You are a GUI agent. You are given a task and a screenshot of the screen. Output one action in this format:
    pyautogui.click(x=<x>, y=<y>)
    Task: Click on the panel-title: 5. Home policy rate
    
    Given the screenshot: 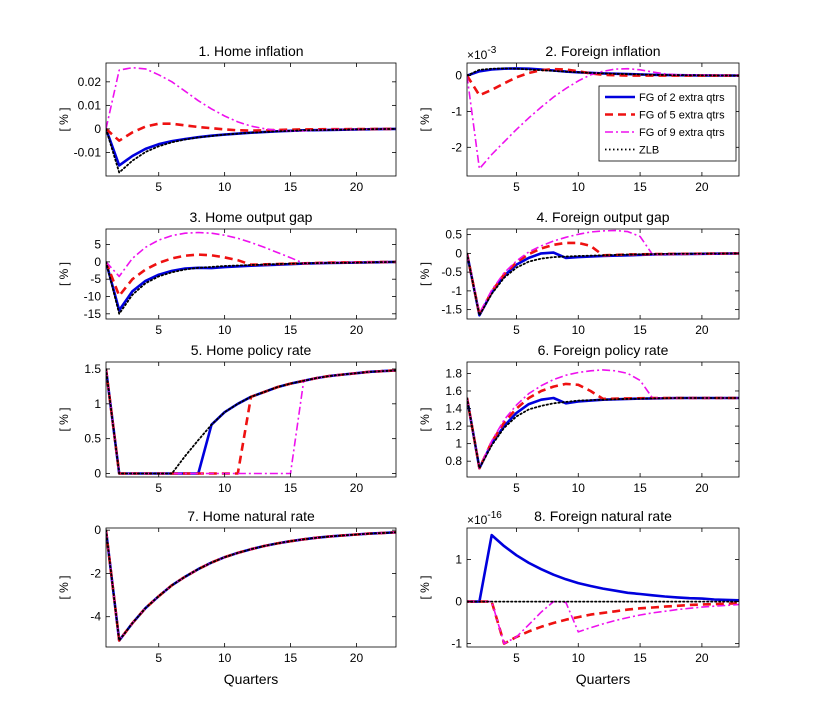 What is the action you would take?
    pyautogui.click(x=251, y=350)
    